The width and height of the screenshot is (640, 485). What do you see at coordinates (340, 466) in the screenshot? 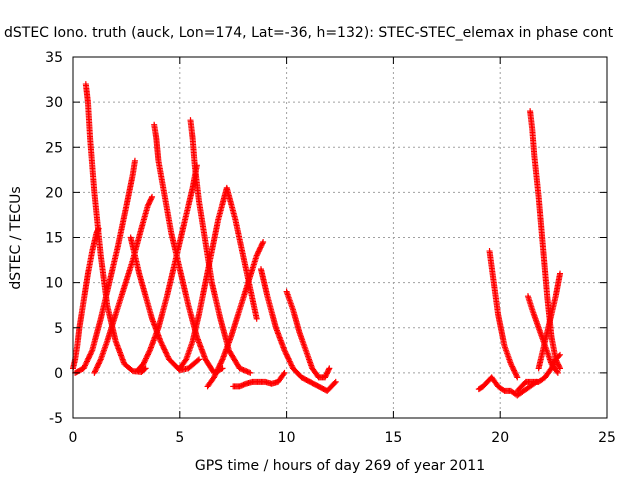
I see `x-axis-label: GPS time / hours of day 269 of year 2011` at bounding box center [340, 466].